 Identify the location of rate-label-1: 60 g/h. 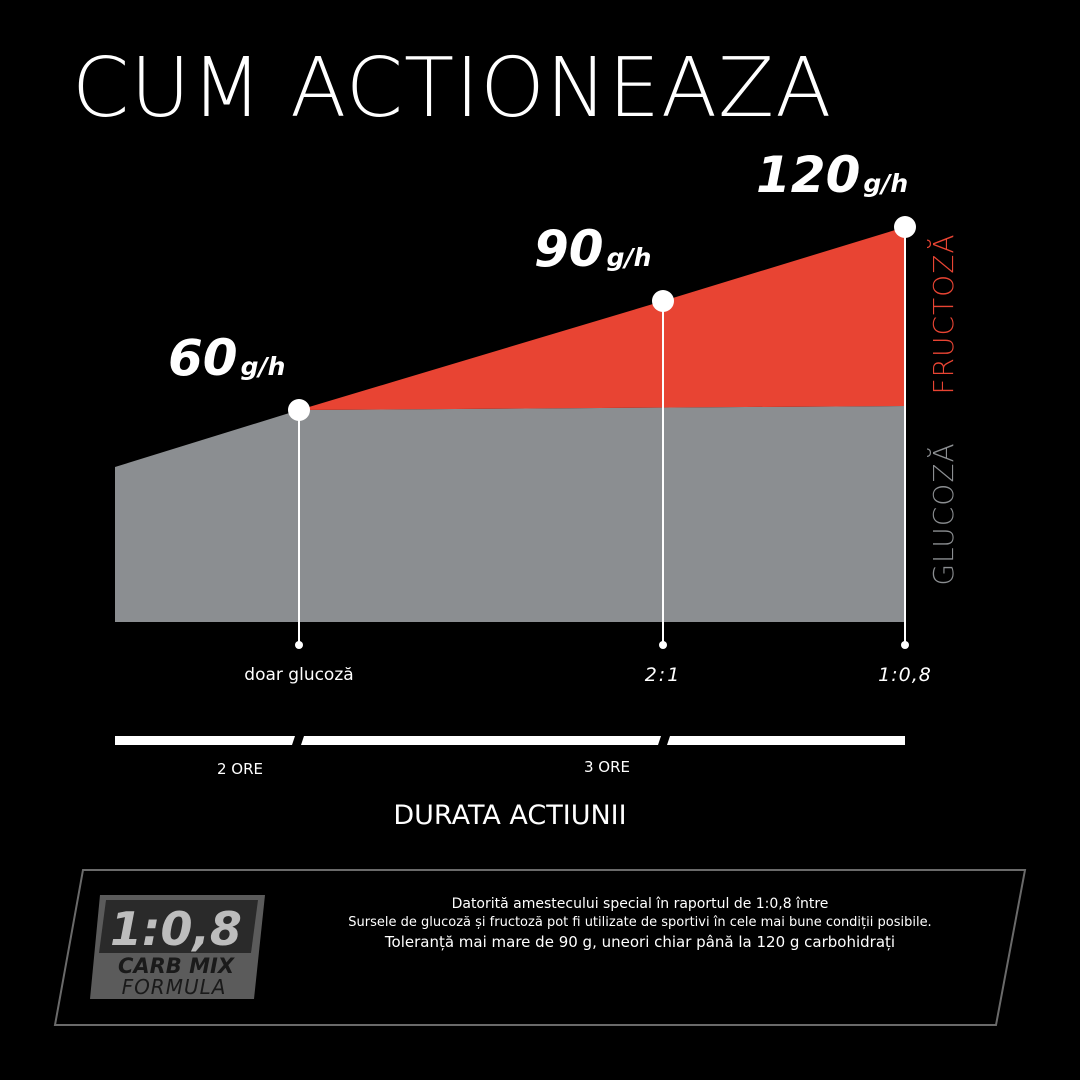
(226, 358).